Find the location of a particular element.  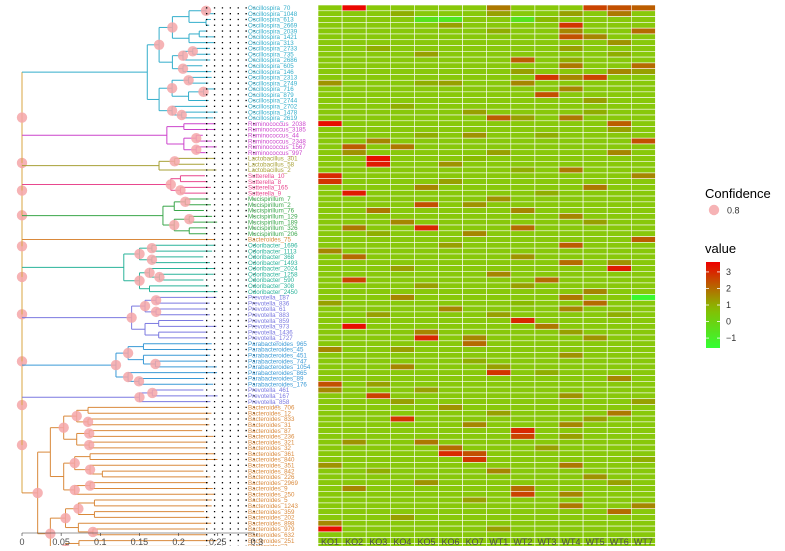

tip-label: Prevotella_1436 is located at coordinates (270, 332).